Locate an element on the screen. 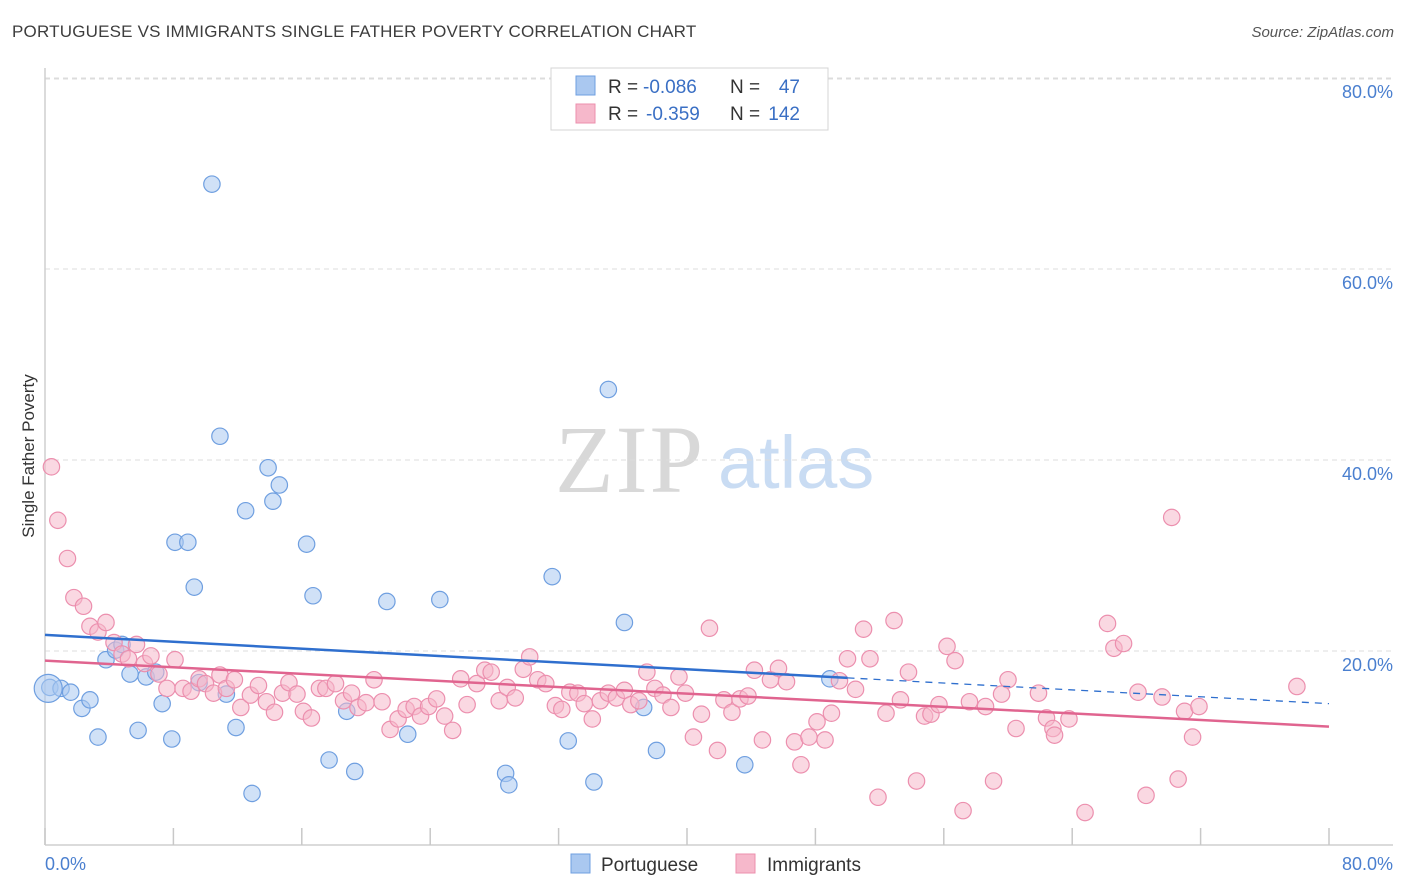  legend-r-value-portuguese: -0.086 is located at coordinates (670, 87).